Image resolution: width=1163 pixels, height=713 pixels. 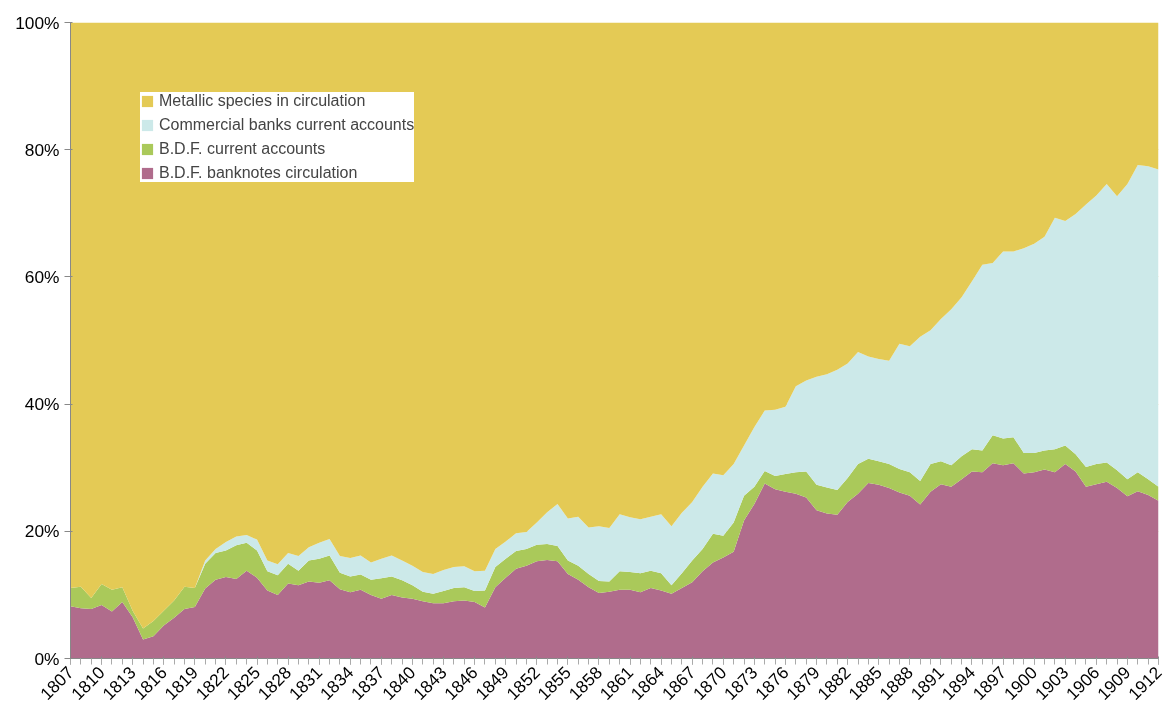 What do you see at coordinates (42, 404) in the screenshot?
I see `y-tick-label: 40%` at bounding box center [42, 404].